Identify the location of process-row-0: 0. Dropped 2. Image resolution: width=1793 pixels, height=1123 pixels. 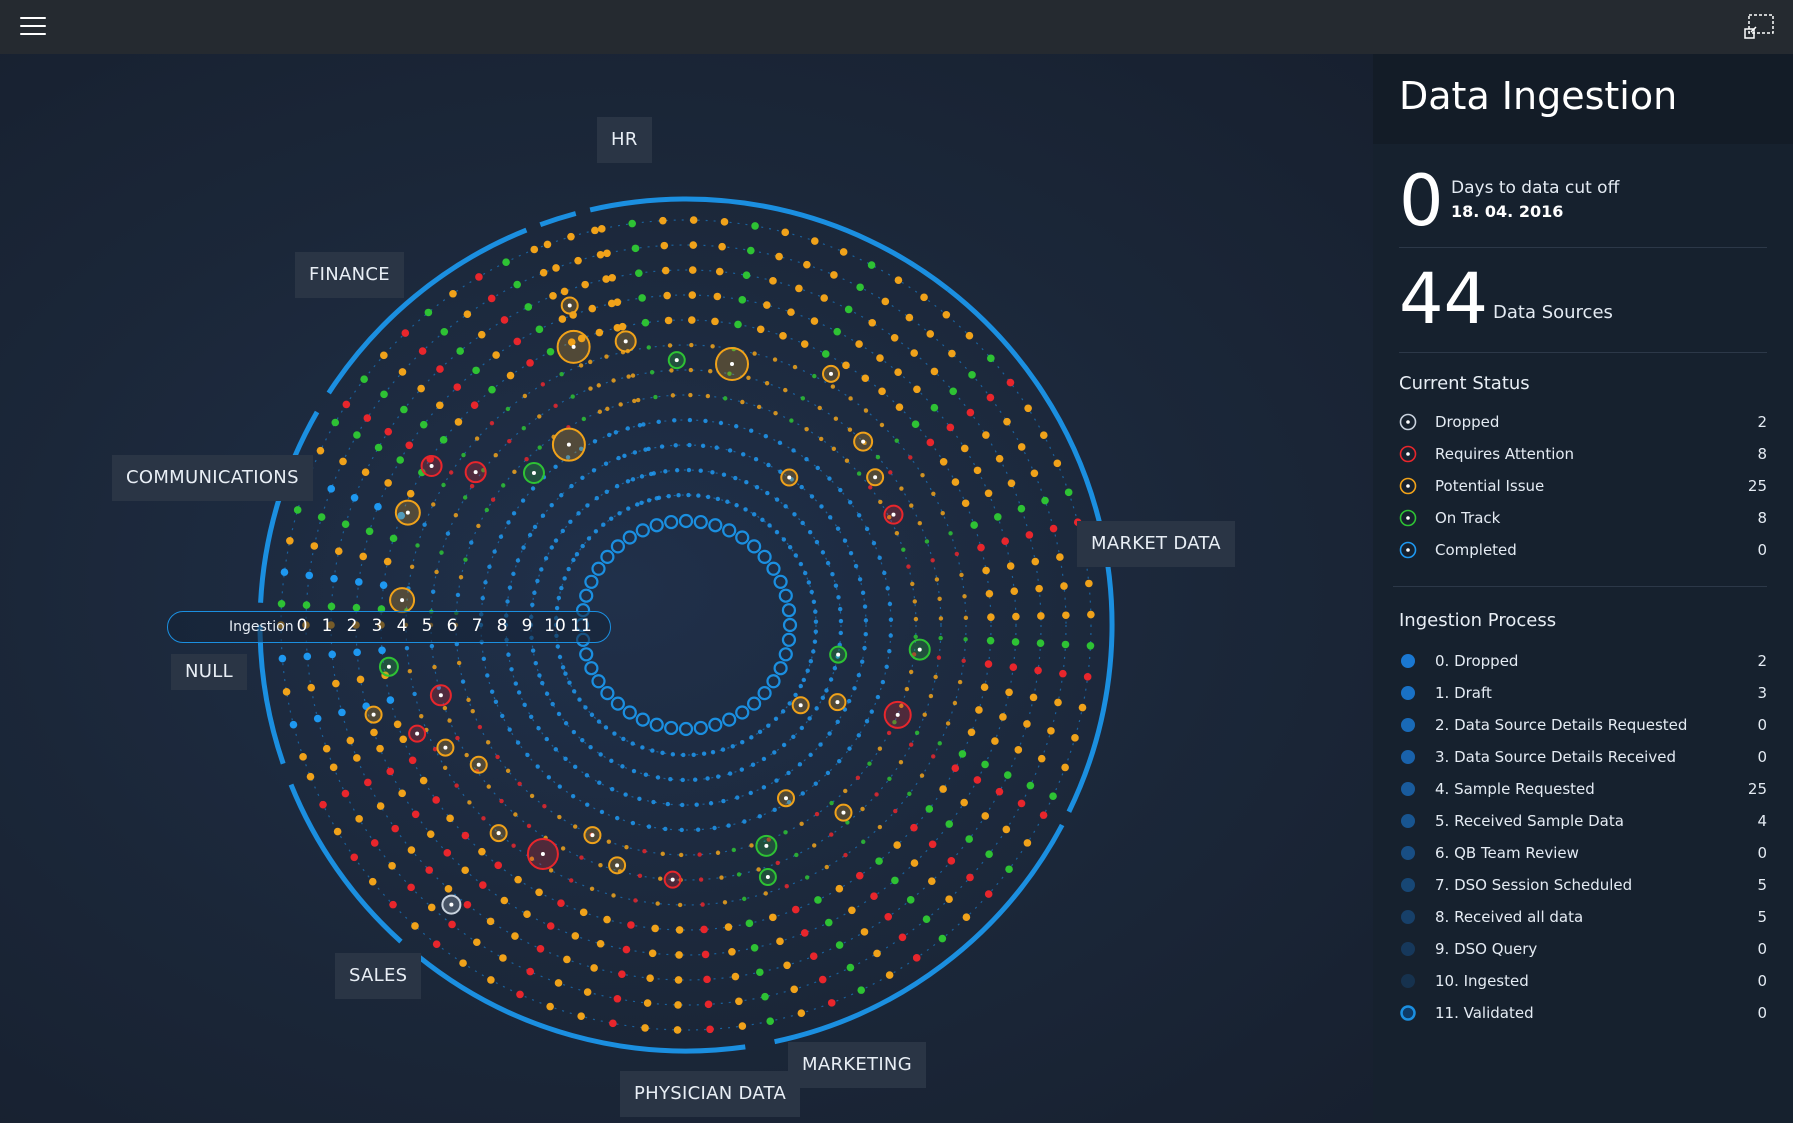
(1583, 661).